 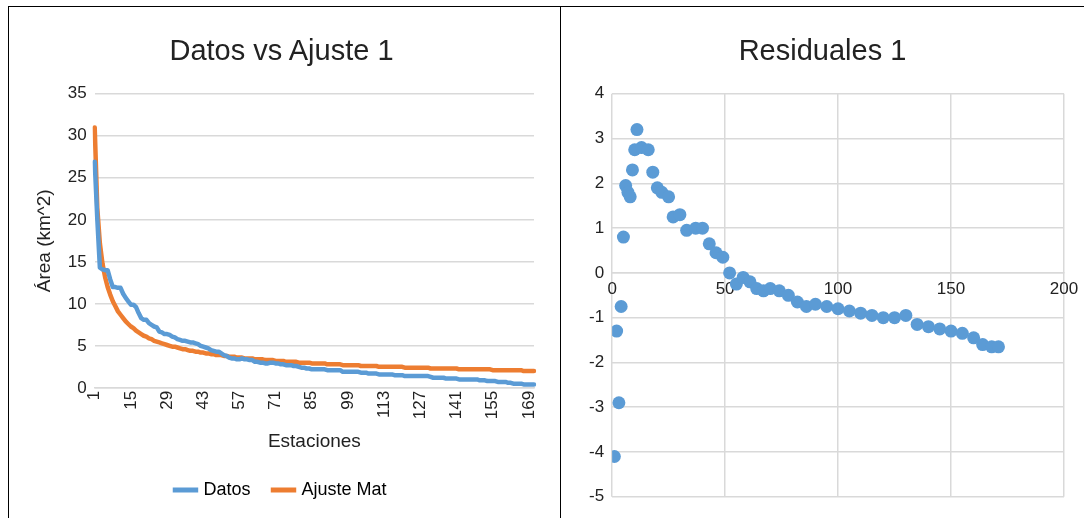 What do you see at coordinates (202, 400) in the screenshot?
I see `x-tick-label: 43` at bounding box center [202, 400].